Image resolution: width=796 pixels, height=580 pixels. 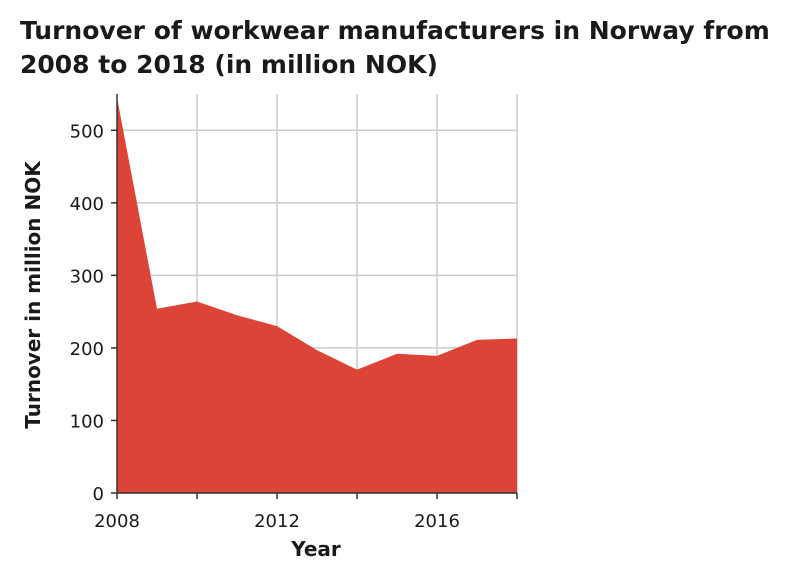 I want to click on x-axis-title: Year, so click(x=315, y=549).